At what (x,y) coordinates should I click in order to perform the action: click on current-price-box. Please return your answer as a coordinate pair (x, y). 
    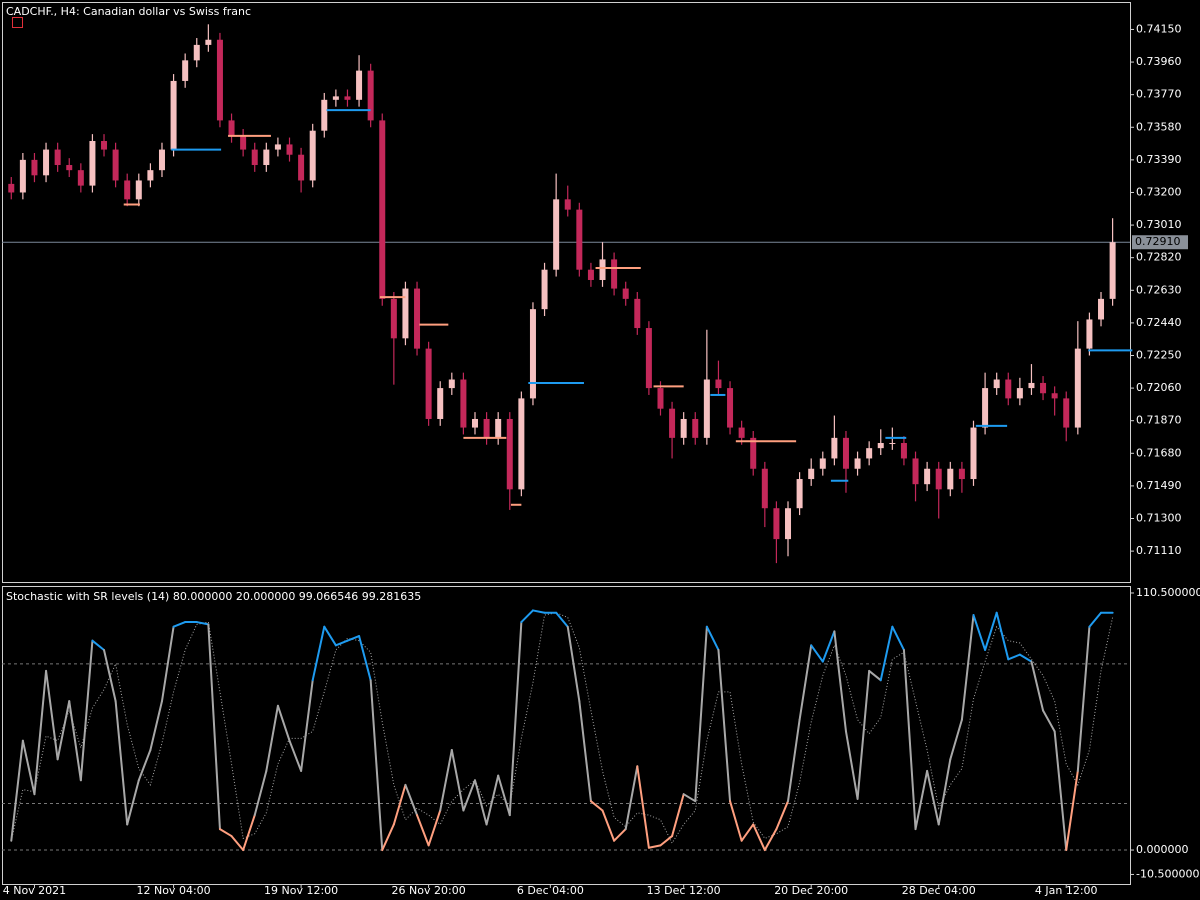
    Looking at the image, I should click on (1160, 242).